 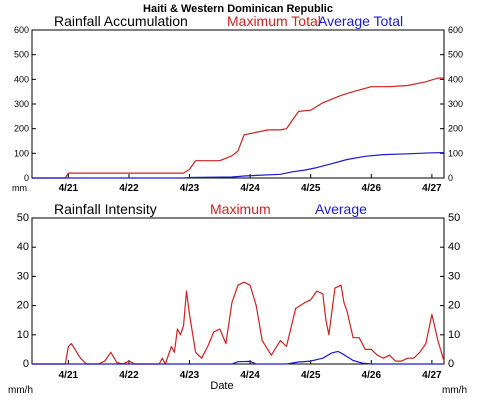 What do you see at coordinates (23, 247) in the screenshot?
I see `y-tick-label-left: 40` at bounding box center [23, 247].